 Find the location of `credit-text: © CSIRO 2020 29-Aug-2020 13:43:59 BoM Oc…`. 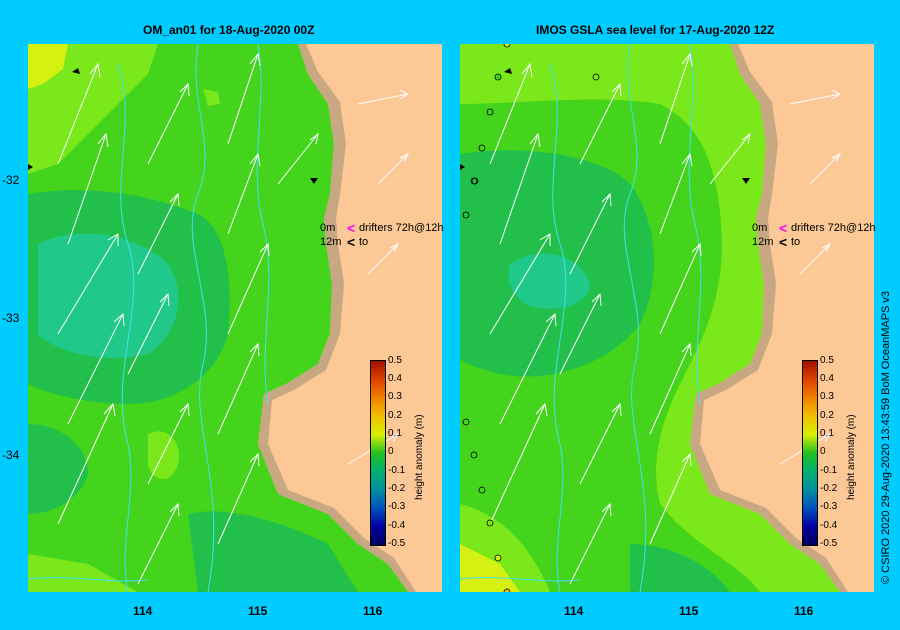

credit-text: © CSIRO 2020 29-Aug-2020 13:43:59 BoM Oc… is located at coordinates (886, 437).